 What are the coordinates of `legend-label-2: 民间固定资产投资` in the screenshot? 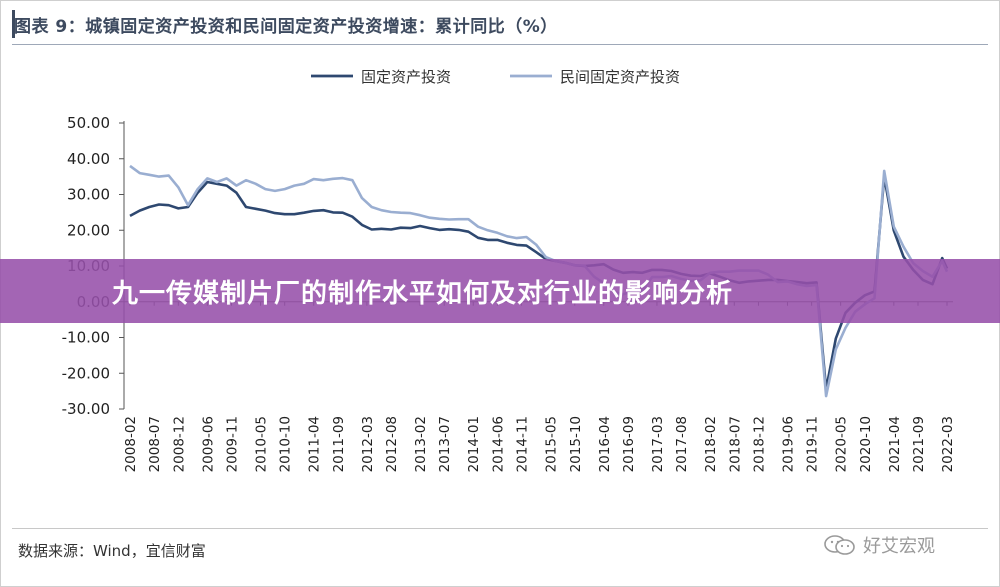 It's located at (620, 77).